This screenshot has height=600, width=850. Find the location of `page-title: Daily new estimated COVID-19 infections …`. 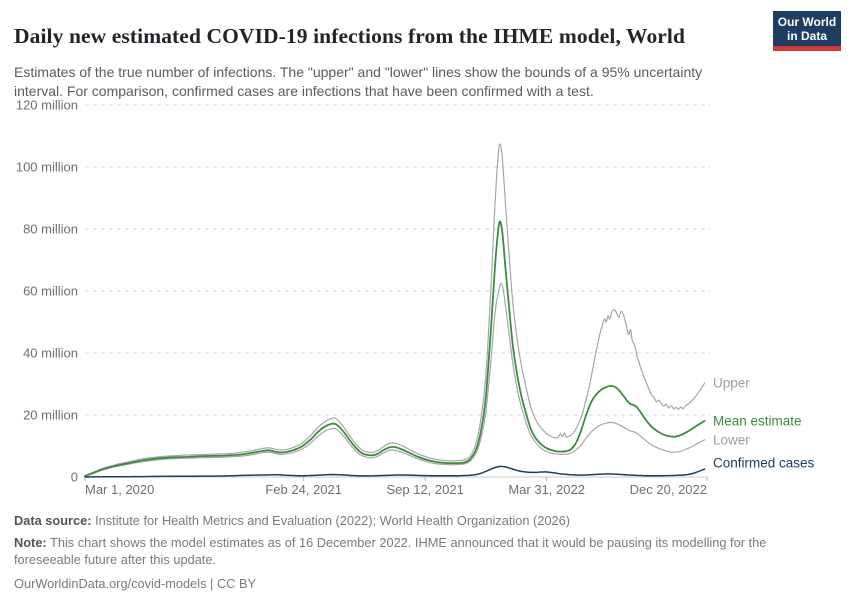

page-title: Daily new estimated COVID-19 infections … is located at coordinates (350, 36).